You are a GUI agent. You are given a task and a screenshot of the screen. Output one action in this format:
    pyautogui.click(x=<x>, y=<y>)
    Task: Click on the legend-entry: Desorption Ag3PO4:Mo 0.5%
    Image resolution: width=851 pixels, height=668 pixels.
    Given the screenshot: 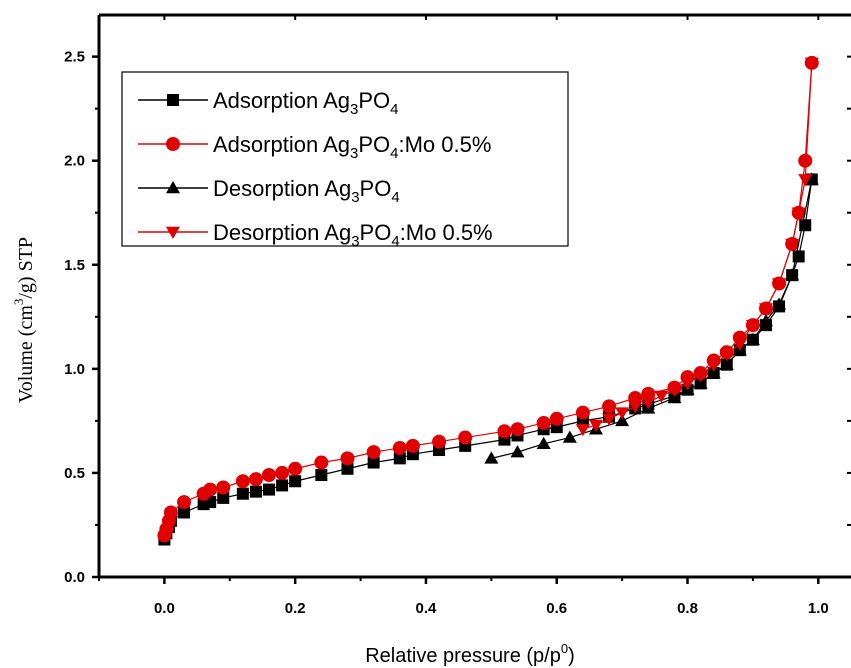 What is the action you would take?
    pyautogui.click(x=315, y=235)
    